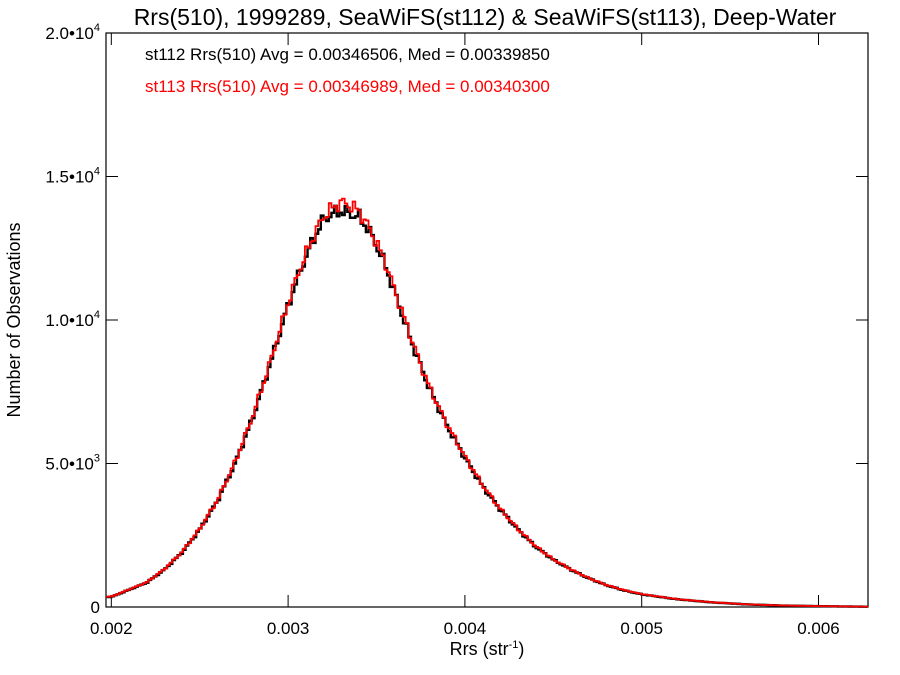  Describe the element at coordinates (465, 628) in the screenshot. I see `x-tick-label: 0.004` at that location.